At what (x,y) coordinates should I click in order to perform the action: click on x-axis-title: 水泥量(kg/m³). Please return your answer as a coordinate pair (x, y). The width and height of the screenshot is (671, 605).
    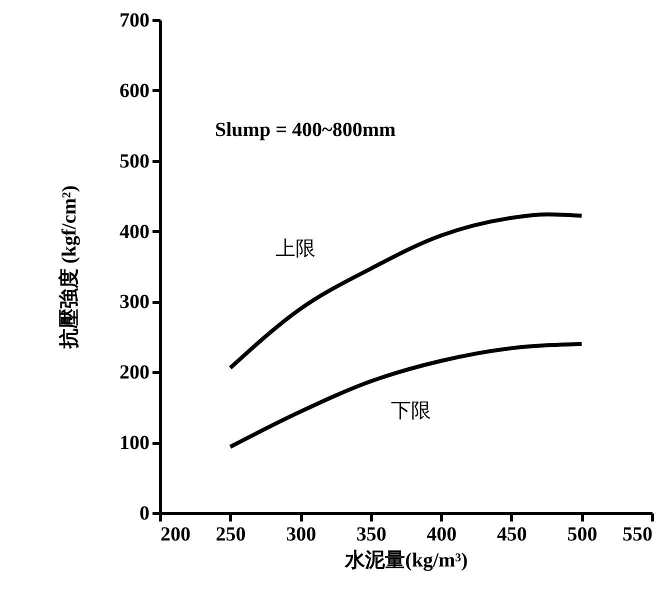
    Looking at the image, I should click on (406, 561).